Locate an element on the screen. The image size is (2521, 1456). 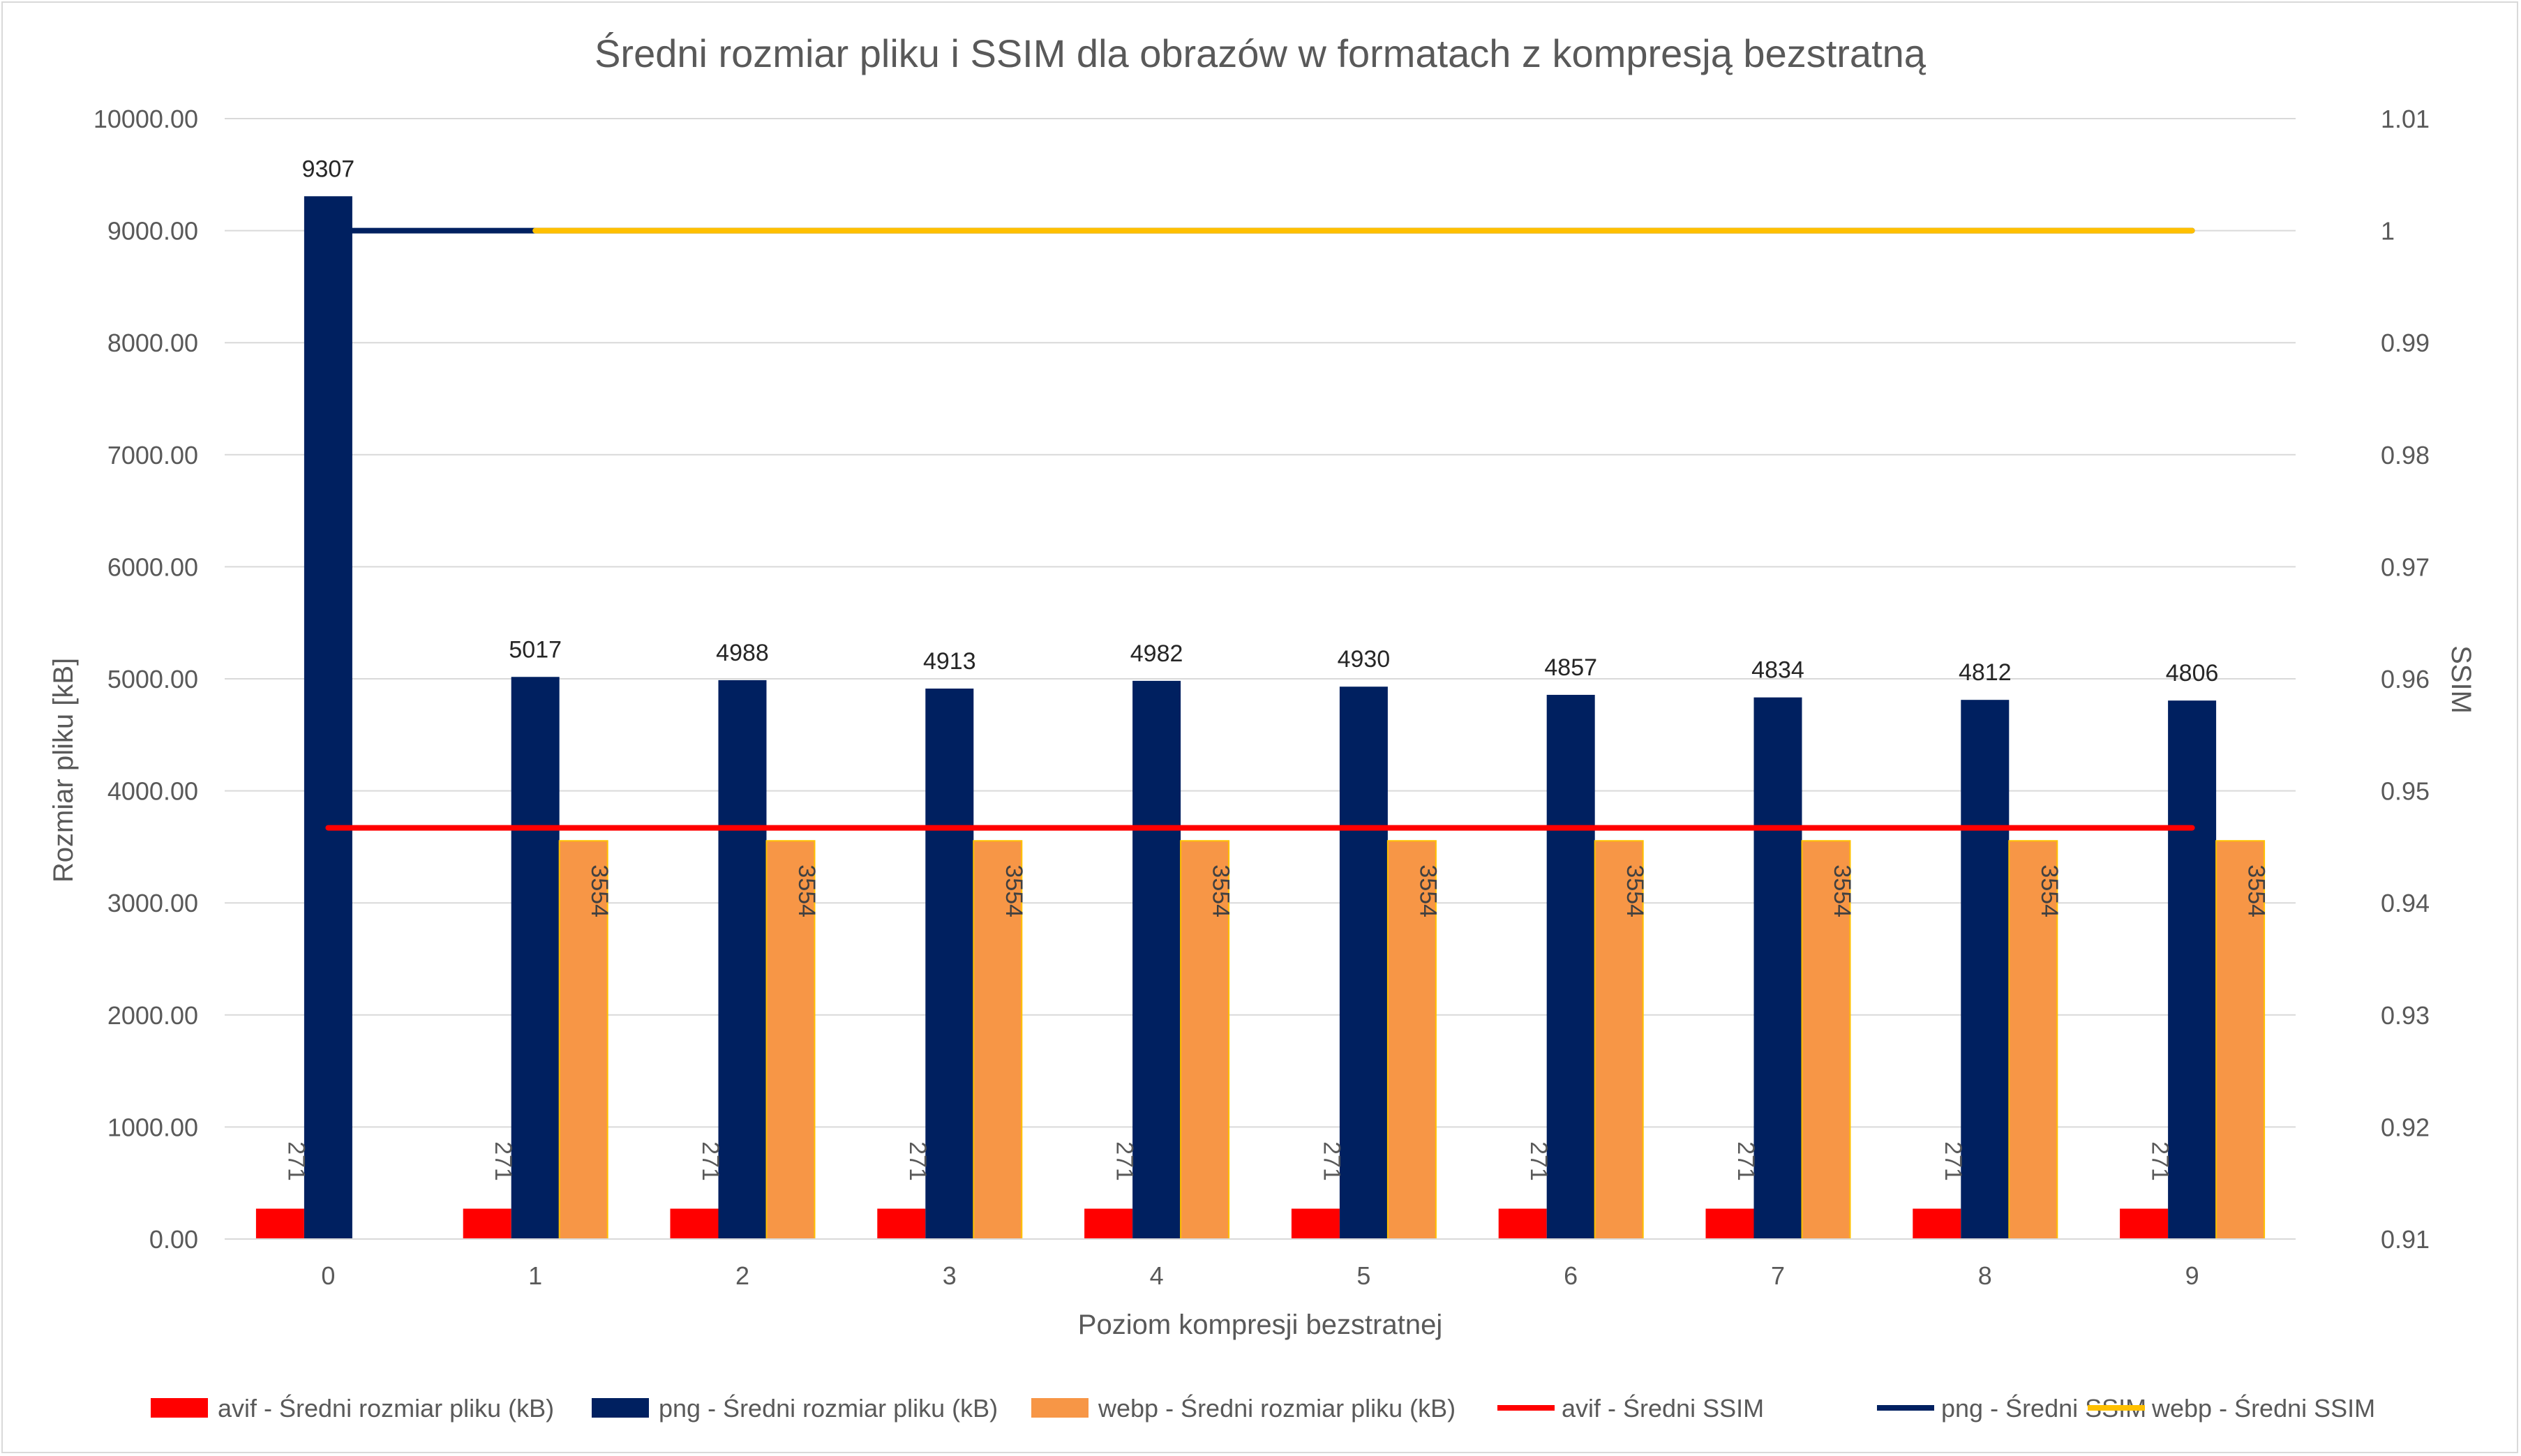
y2-tick-label: 0.92 is located at coordinates (2405, 1127).